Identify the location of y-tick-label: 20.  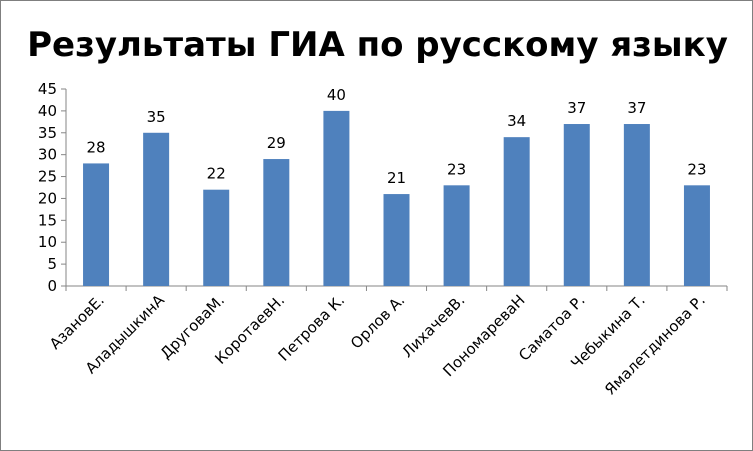
(47, 198).